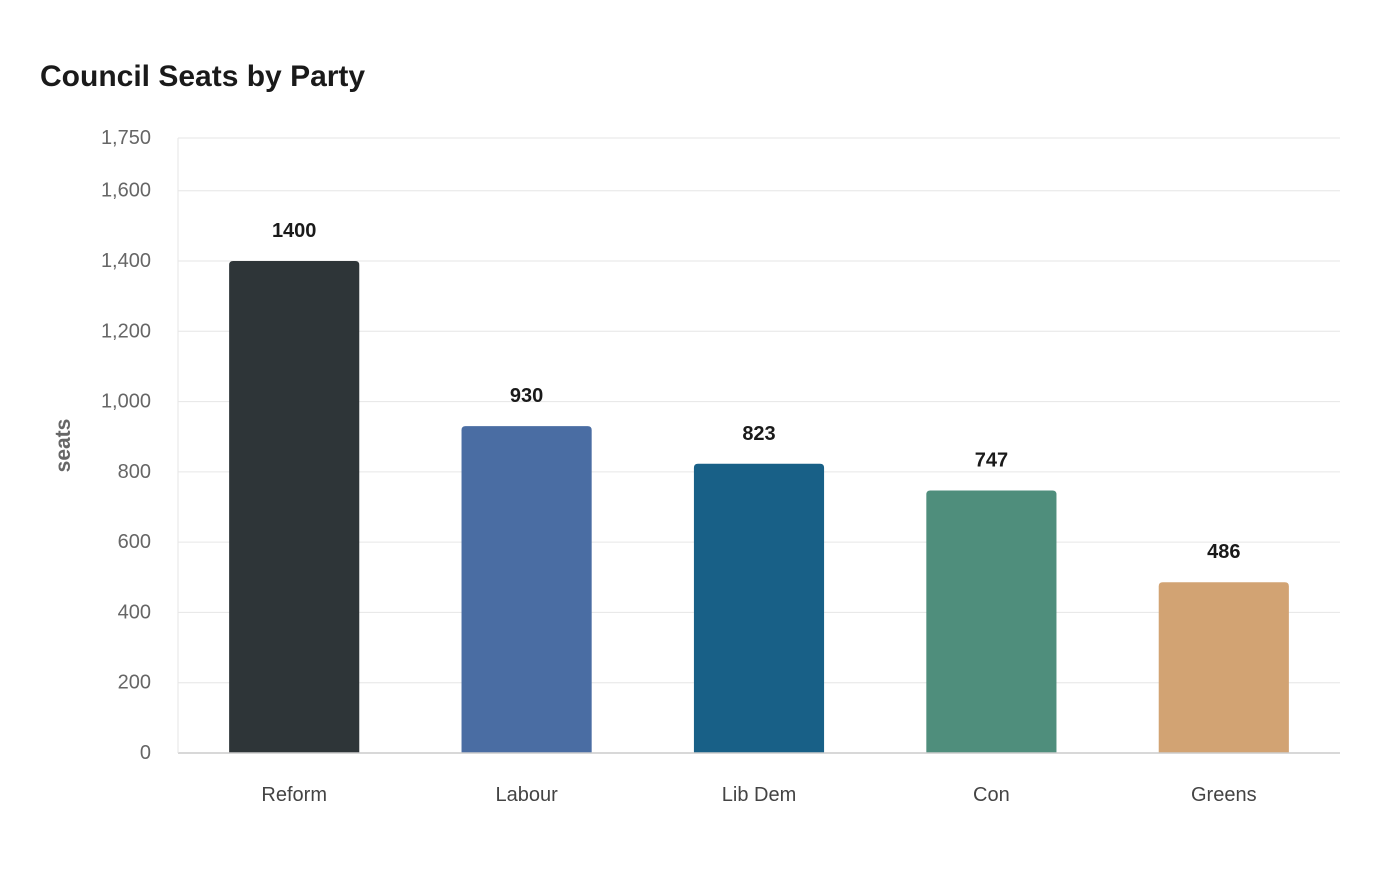 This screenshot has height=880, width=1400. I want to click on y-tick-label: 600, so click(134, 542).